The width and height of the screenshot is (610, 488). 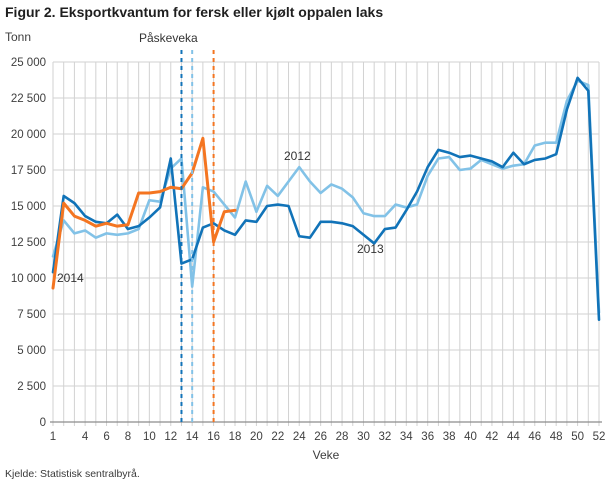 What do you see at coordinates (534, 437) in the screenshot?
I see `x-tick-label: 46` at bounding box center [534, 437].